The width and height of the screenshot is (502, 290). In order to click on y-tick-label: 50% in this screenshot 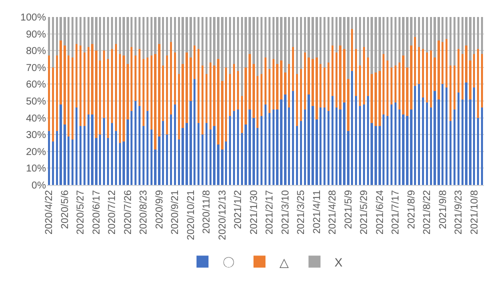, I will do `click(36, 102)`.